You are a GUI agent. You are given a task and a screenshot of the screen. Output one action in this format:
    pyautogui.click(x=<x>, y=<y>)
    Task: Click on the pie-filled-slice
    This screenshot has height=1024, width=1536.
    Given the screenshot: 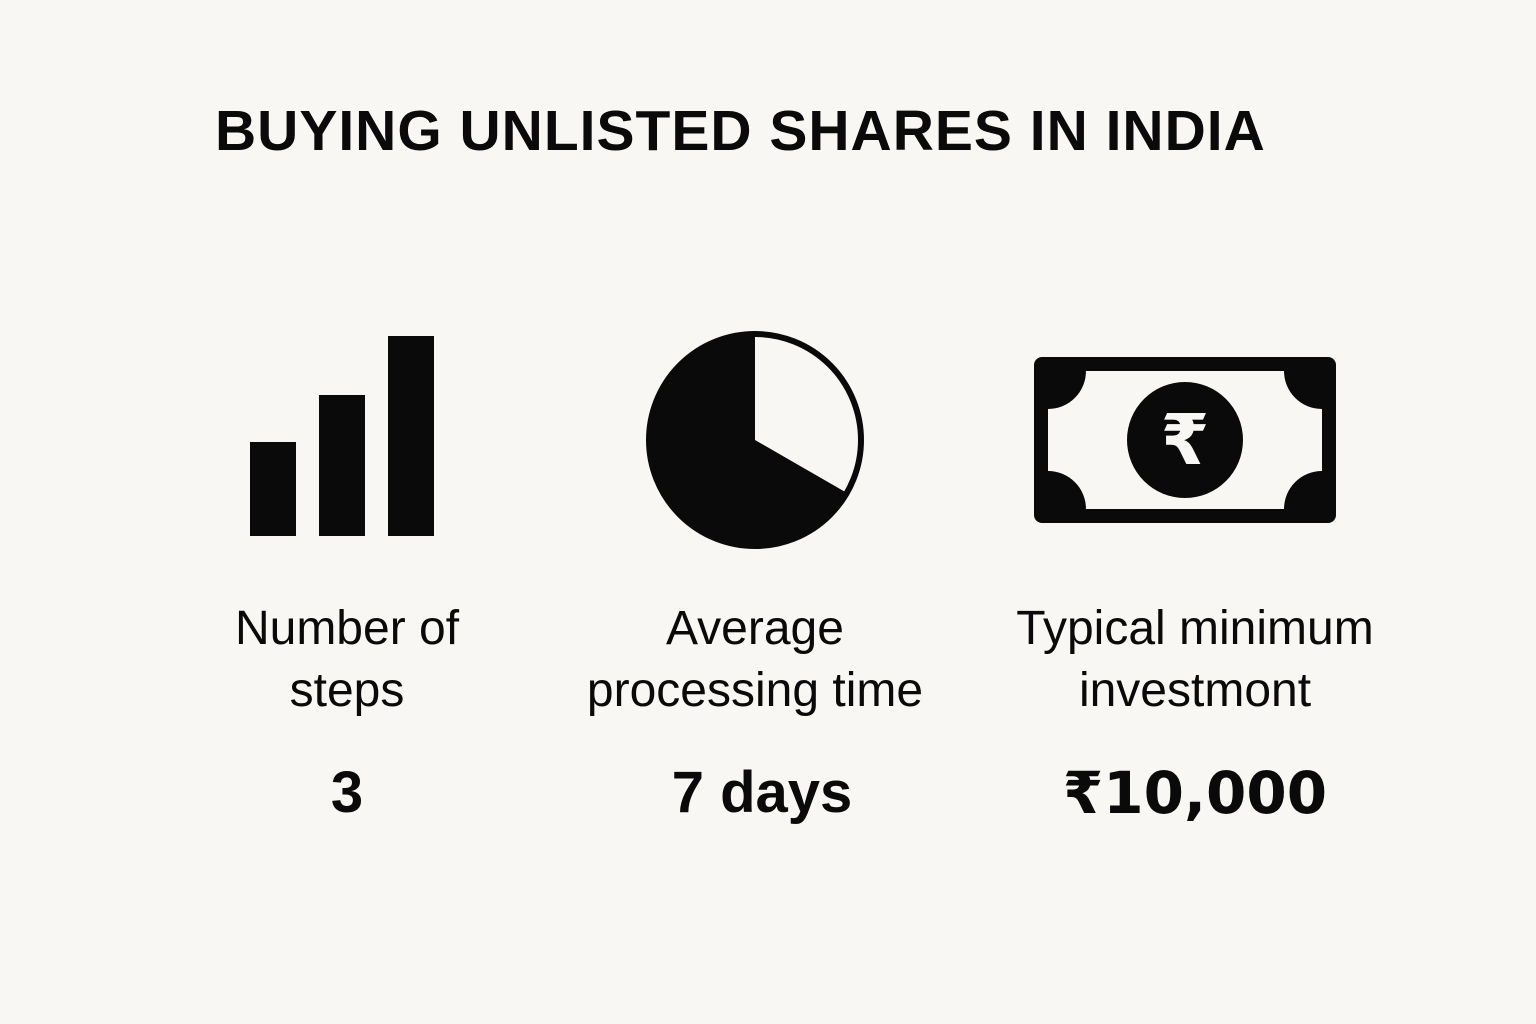 What is the action you would take?
    pyautogui.click(x=748, y=440)
    